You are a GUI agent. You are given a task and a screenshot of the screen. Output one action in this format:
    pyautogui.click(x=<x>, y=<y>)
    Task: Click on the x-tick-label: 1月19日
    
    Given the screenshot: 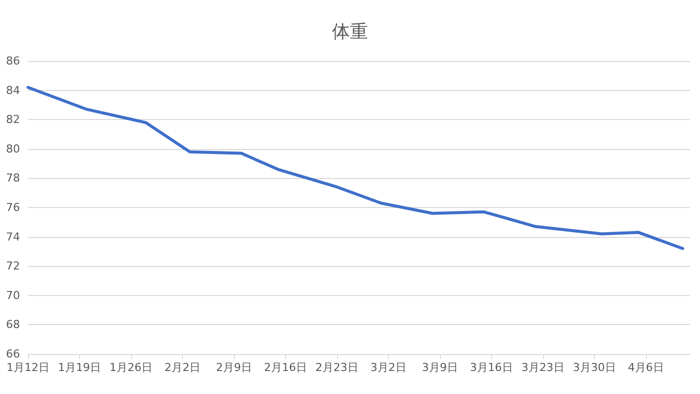 What is the action you would take?
    pyautogui.click(x=79, y=367)
    